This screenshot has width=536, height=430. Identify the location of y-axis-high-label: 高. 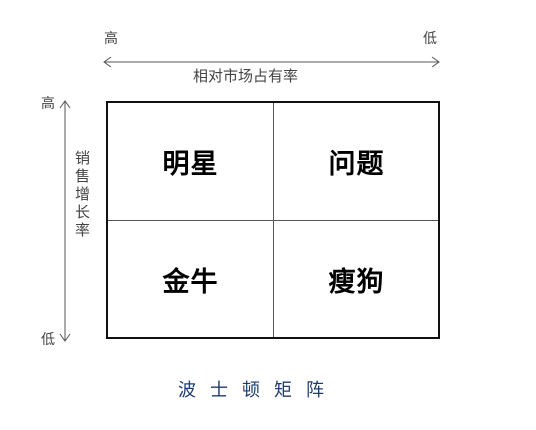
(48, 104).